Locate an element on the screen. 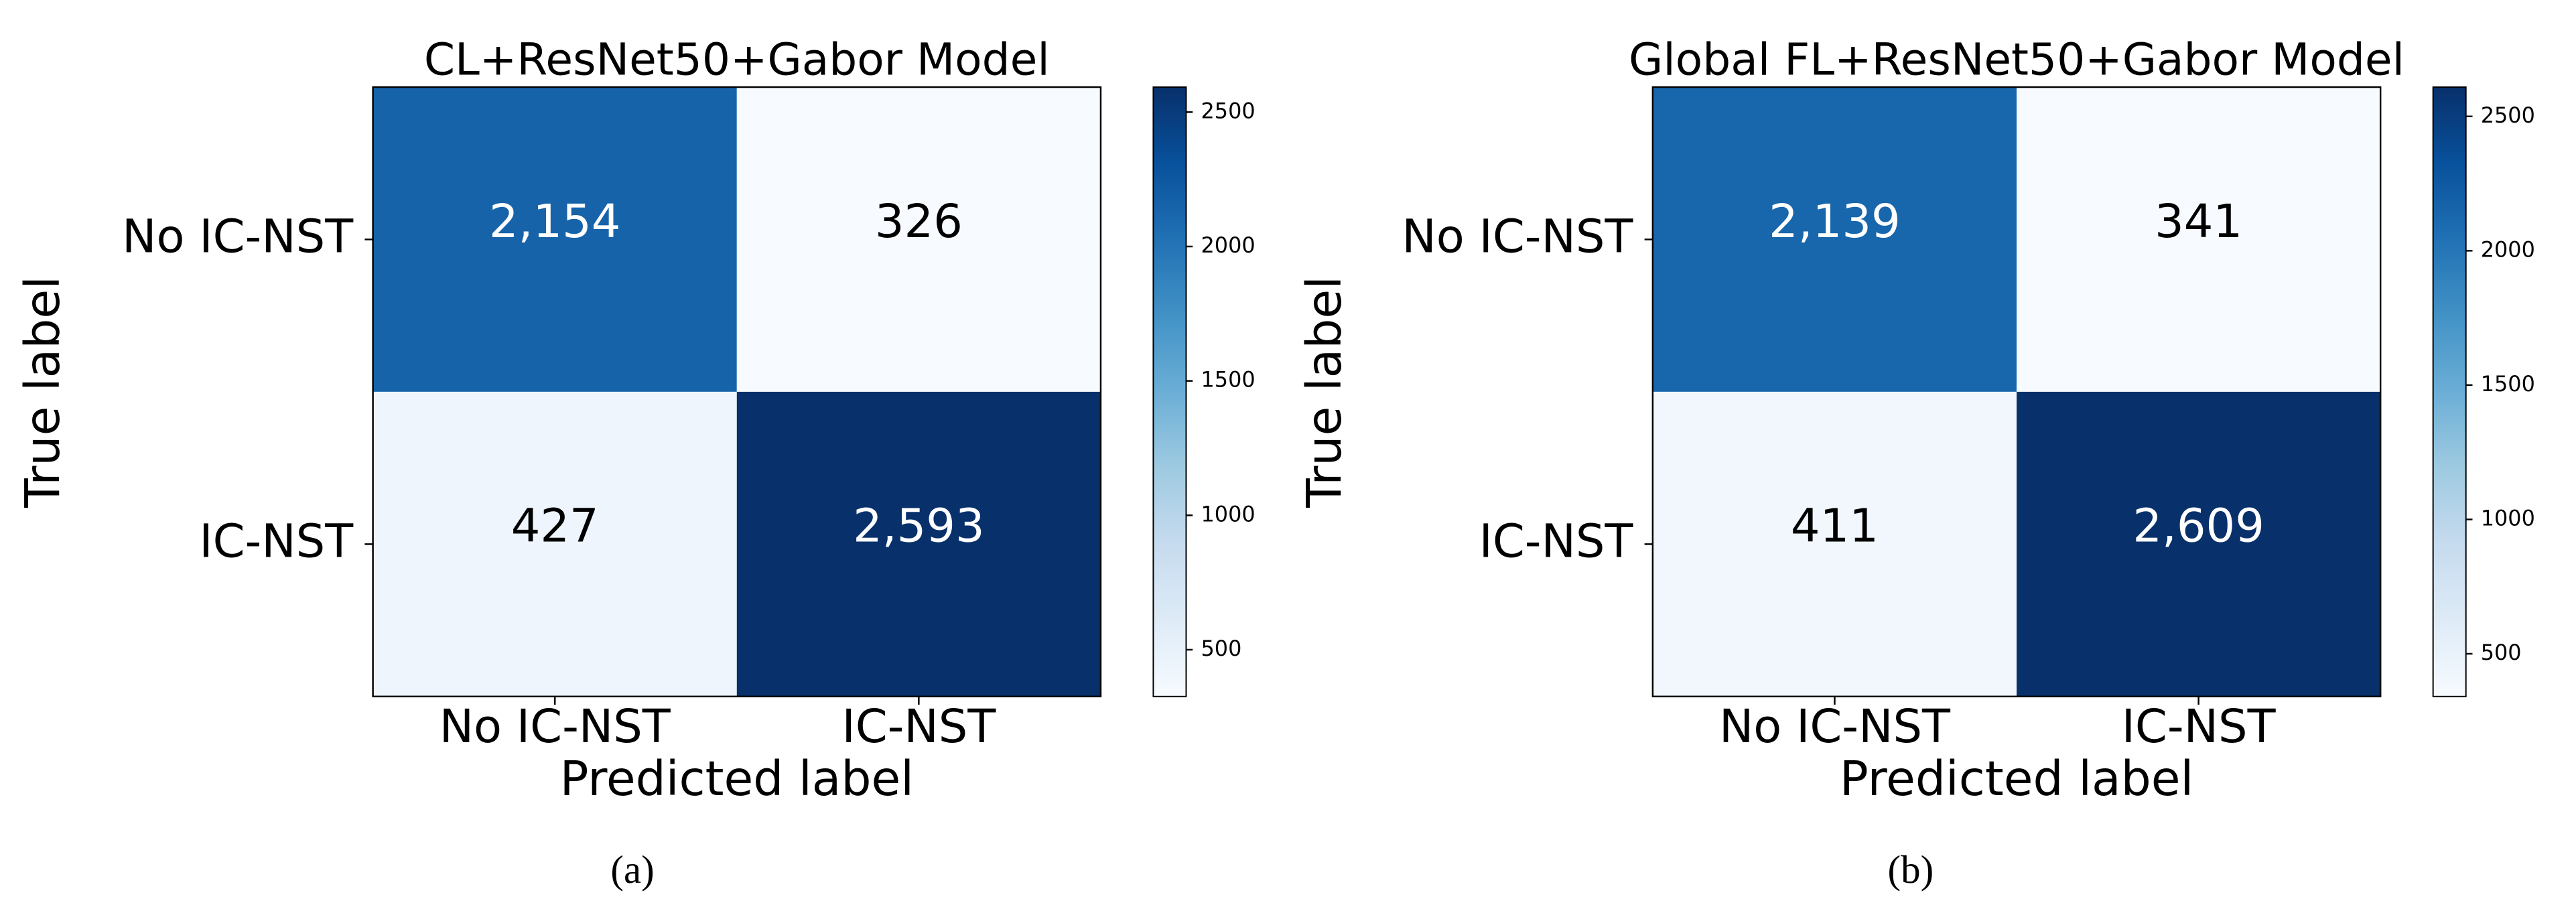  caption: (b) is located at coordinates (1911, 870).